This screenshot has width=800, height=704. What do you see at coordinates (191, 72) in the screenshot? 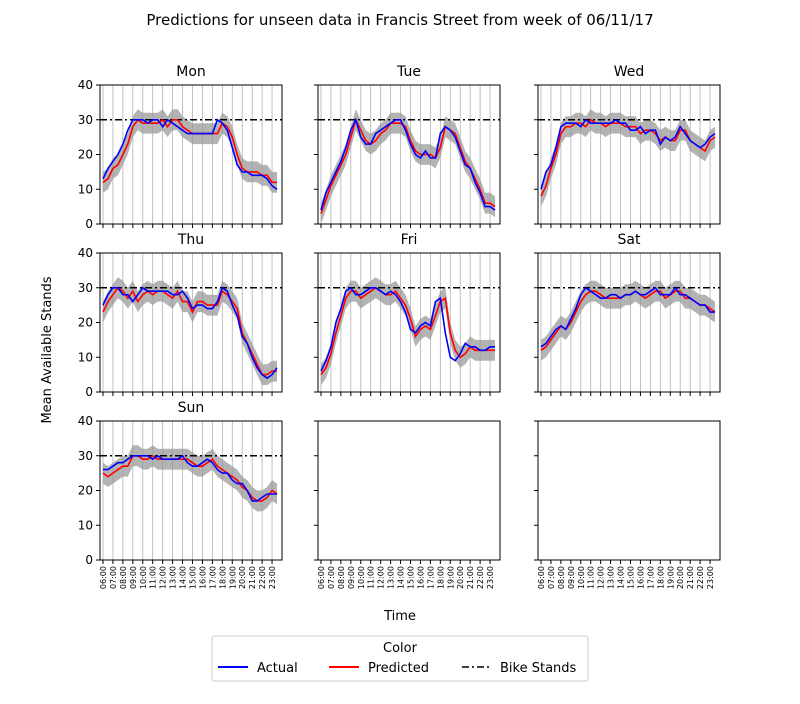
I see `panel-title: Mon` at bounding box center [191, 72].